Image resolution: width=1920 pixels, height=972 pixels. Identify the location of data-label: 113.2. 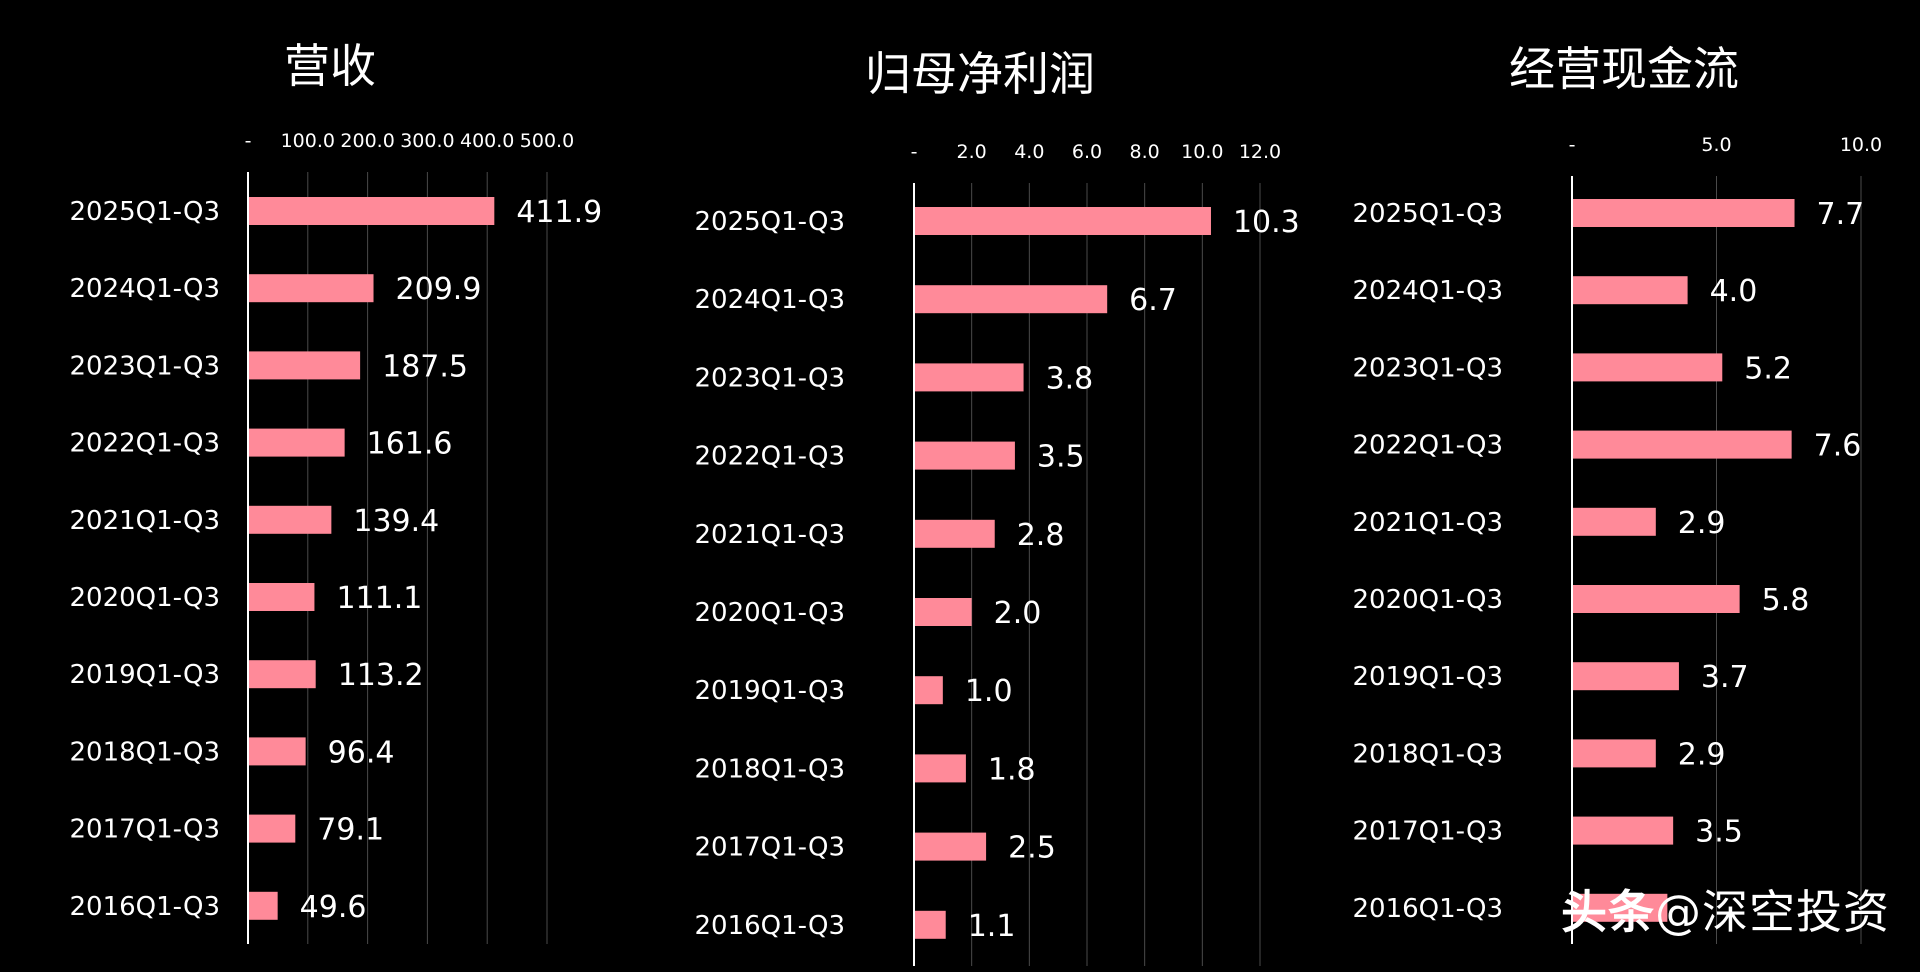
(381, 675).